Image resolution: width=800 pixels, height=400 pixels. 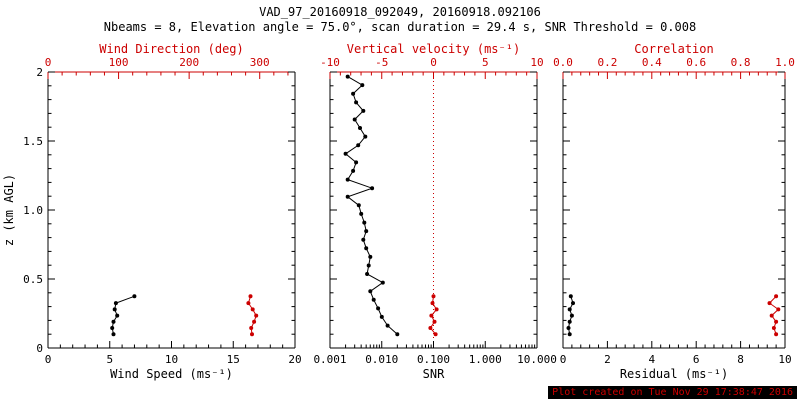 I want to click on bottom-tick-label: 0.010, so click(x=381, y=359).